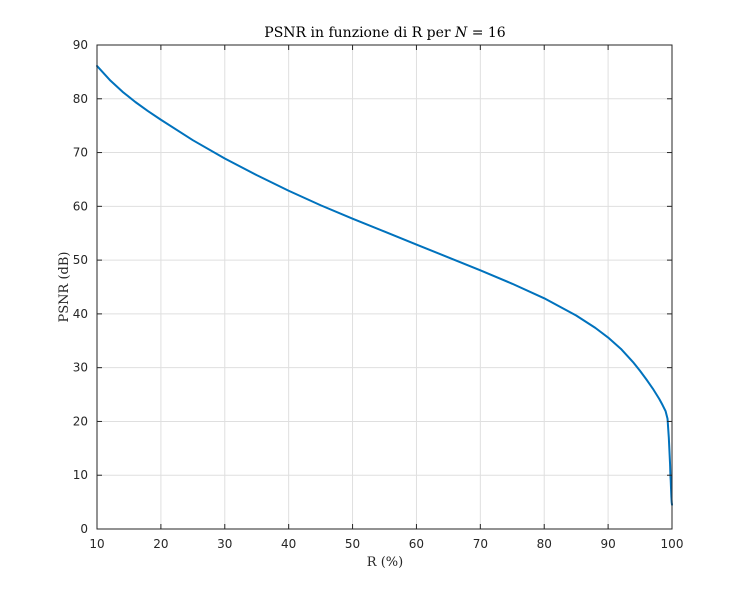 This screenshot has height=594, width=743. What do you see at coordinates (416, 544) in the screenshot?
I see `x-tick-label: 60` at bounding box center [416, 544].